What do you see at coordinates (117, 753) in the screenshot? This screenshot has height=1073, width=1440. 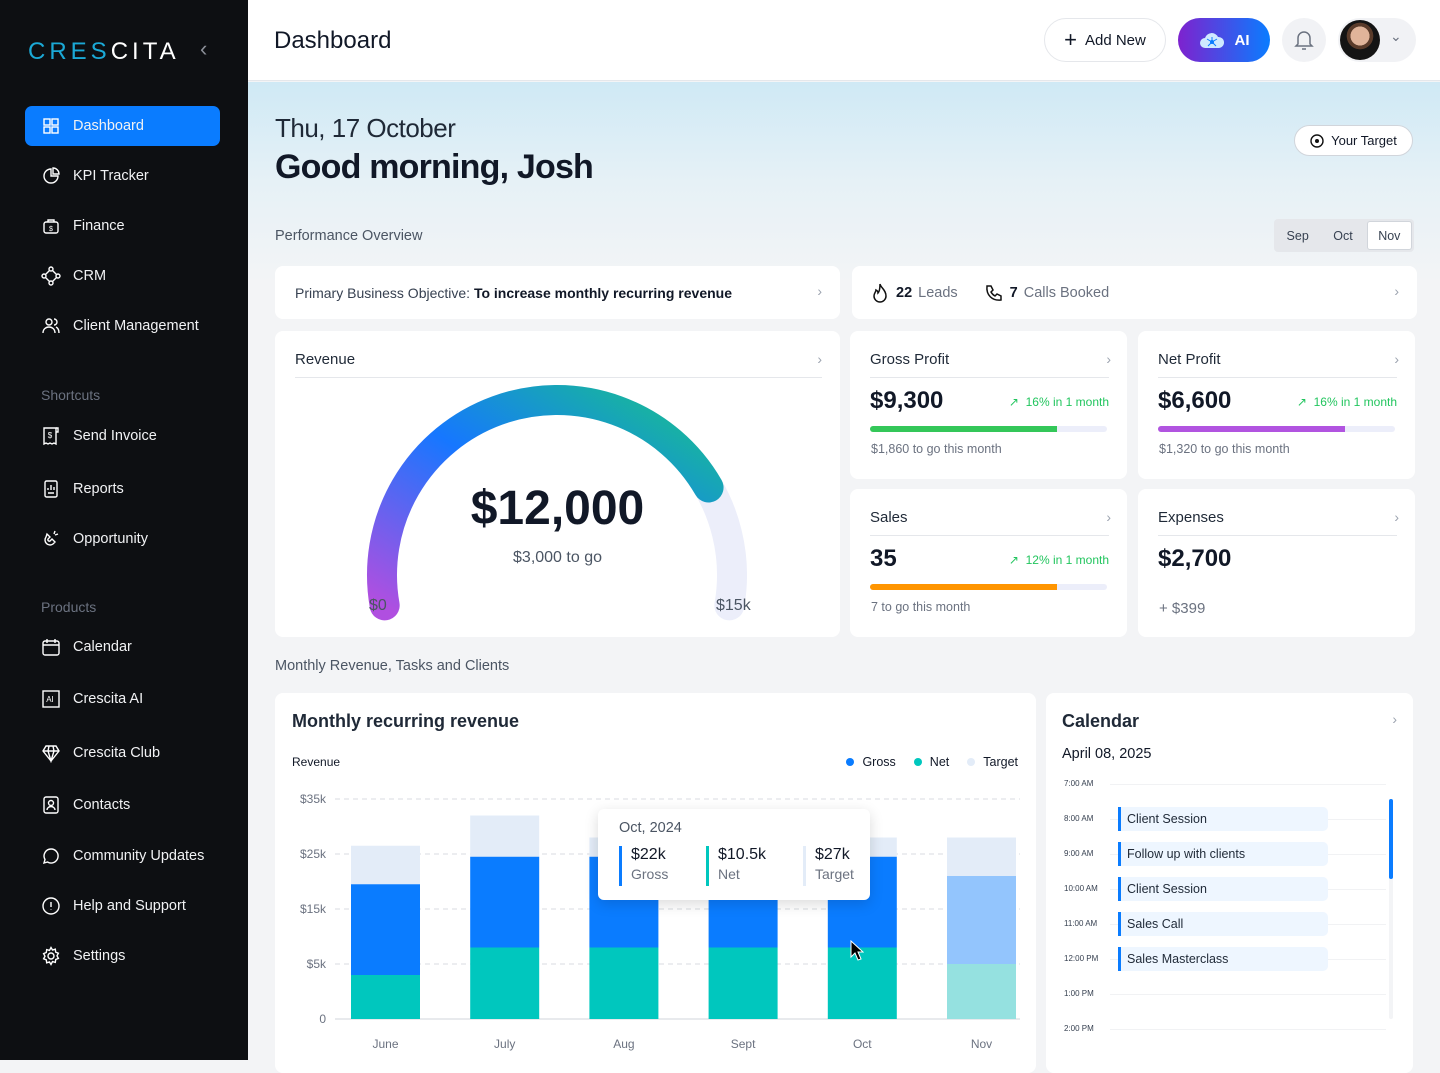 I see `sidebar-item-label: Crescita Club` at bounding box center [117, 753].